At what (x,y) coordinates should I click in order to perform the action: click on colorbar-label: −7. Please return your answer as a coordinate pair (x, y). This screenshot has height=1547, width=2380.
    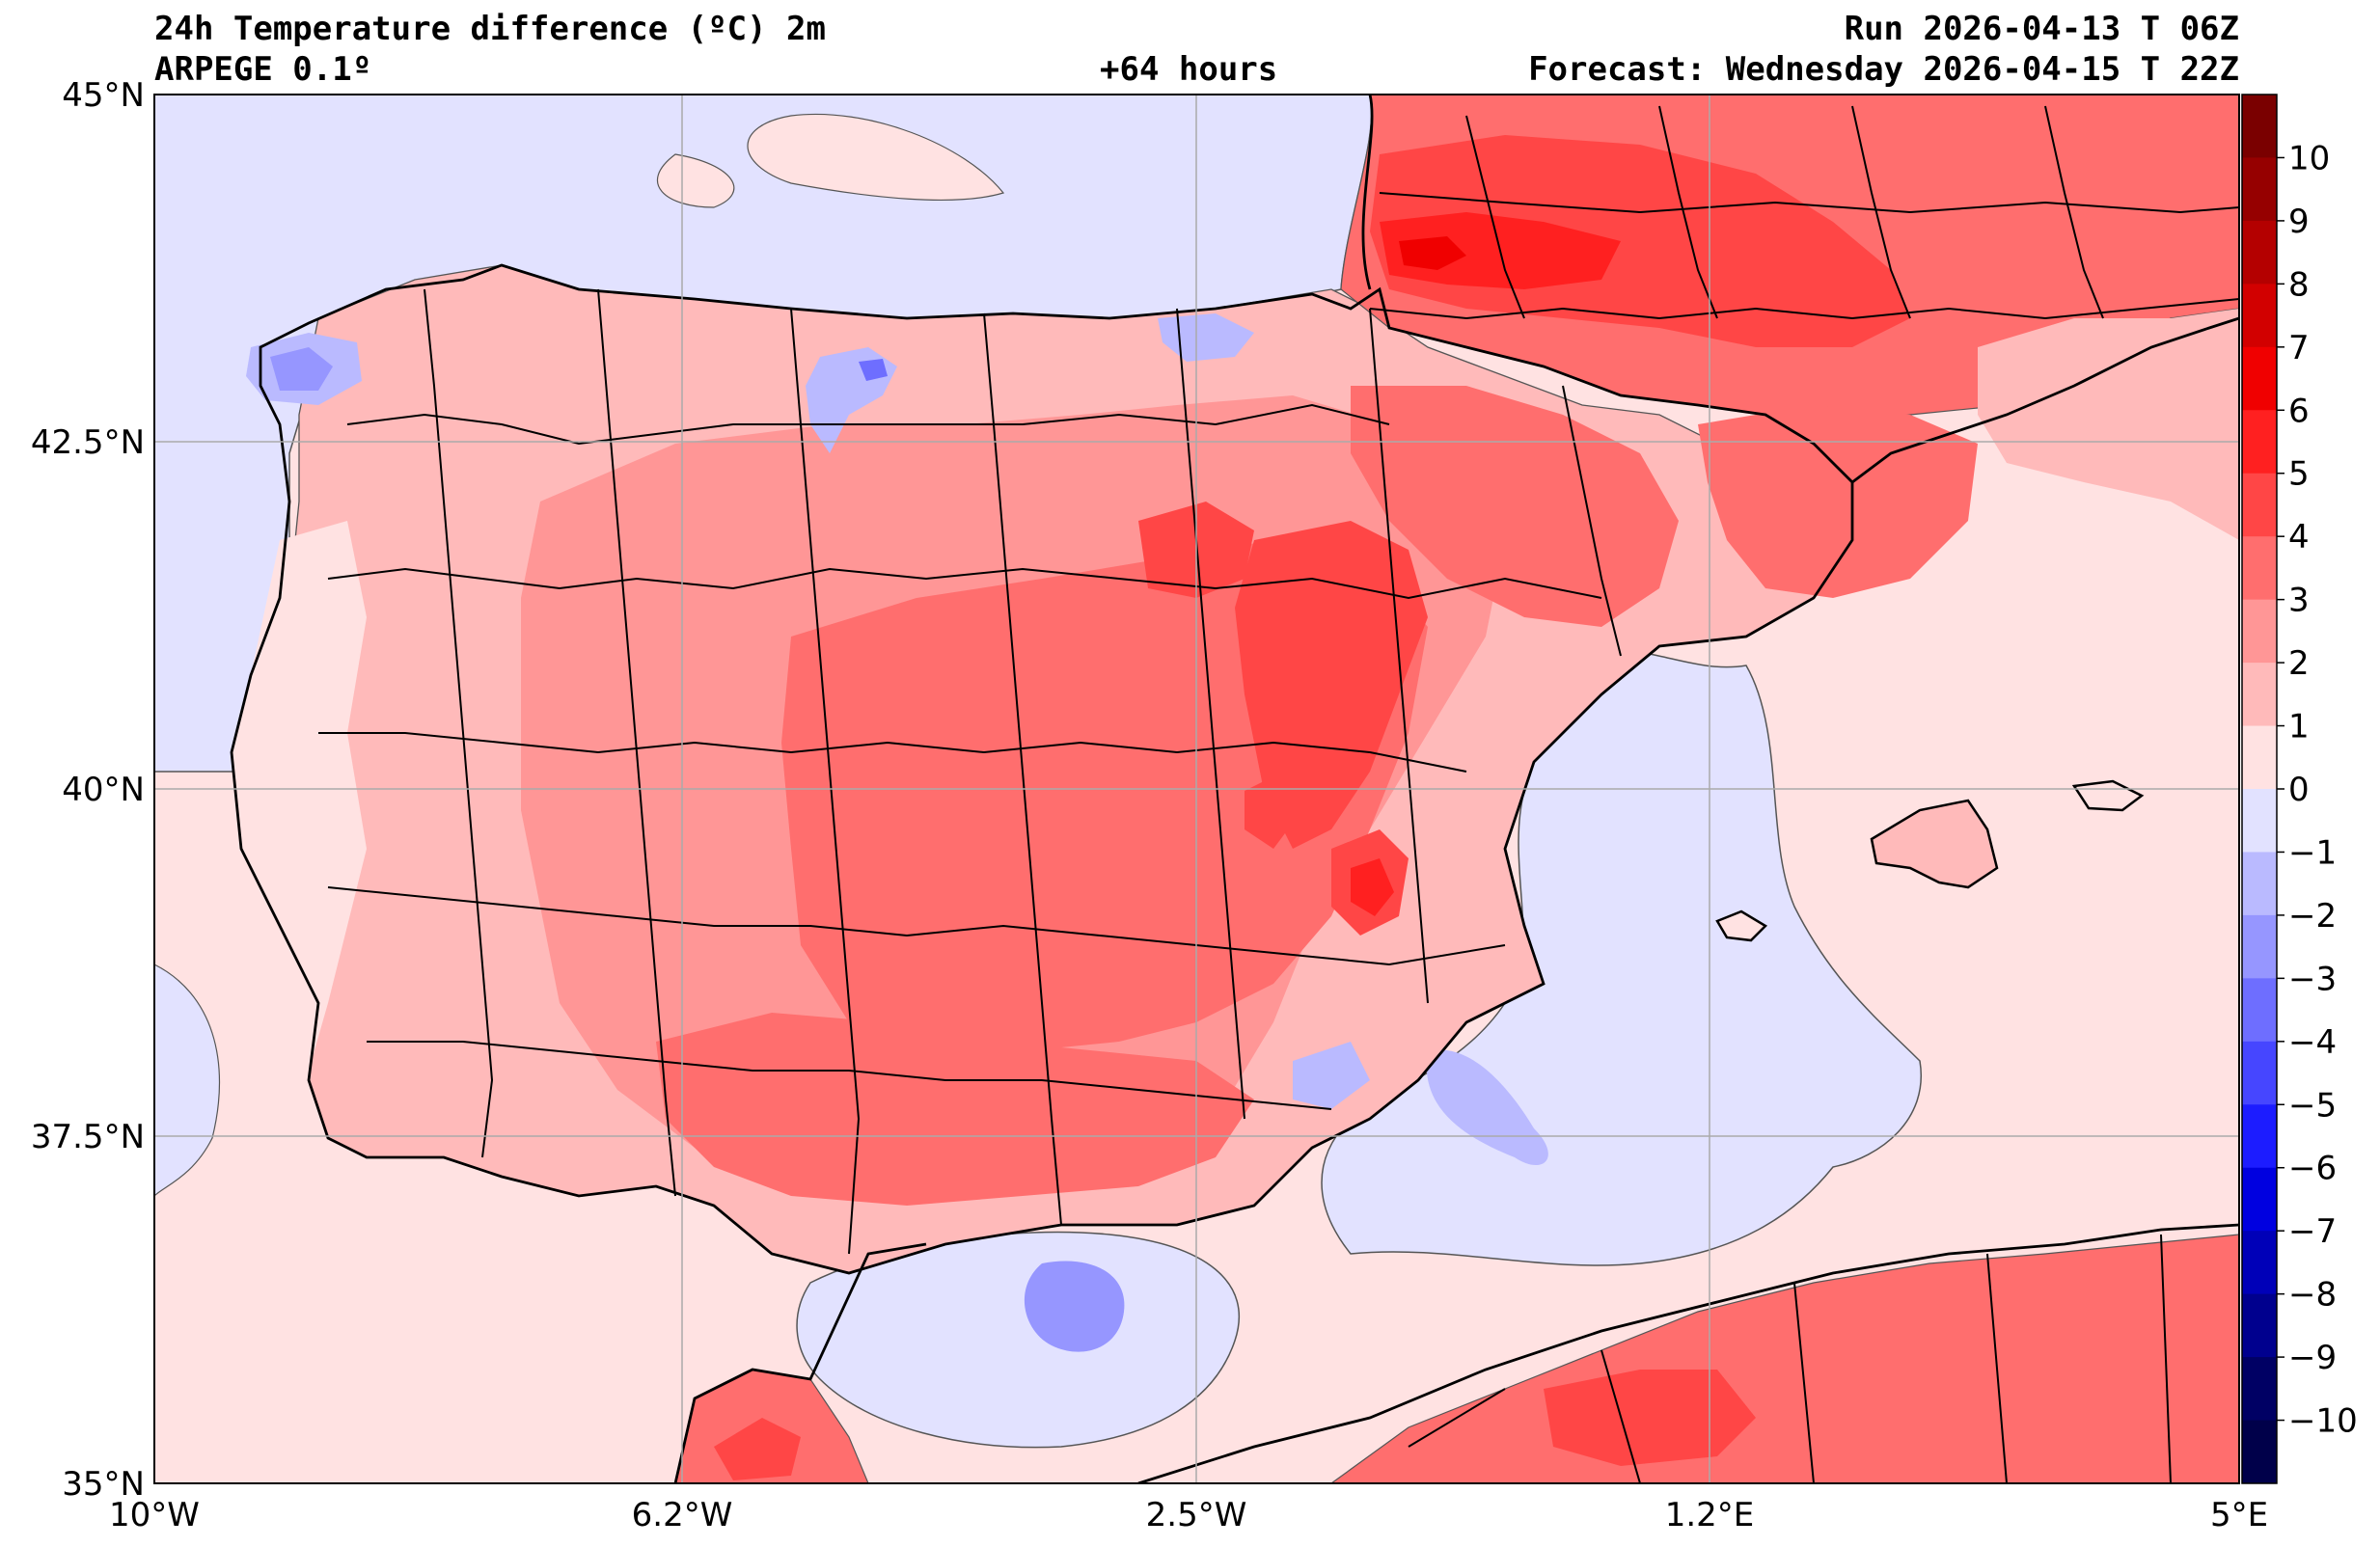
    Looking at the image, I should click on (2313, 1231).